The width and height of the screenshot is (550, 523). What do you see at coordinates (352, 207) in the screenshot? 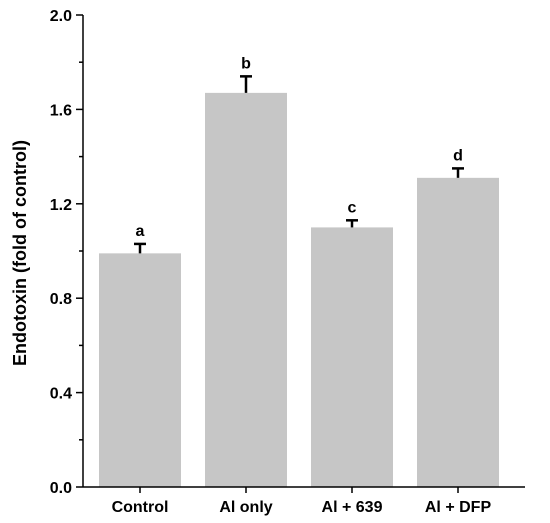
I see `significance-label-2: c` at bounding box center [352, 207].